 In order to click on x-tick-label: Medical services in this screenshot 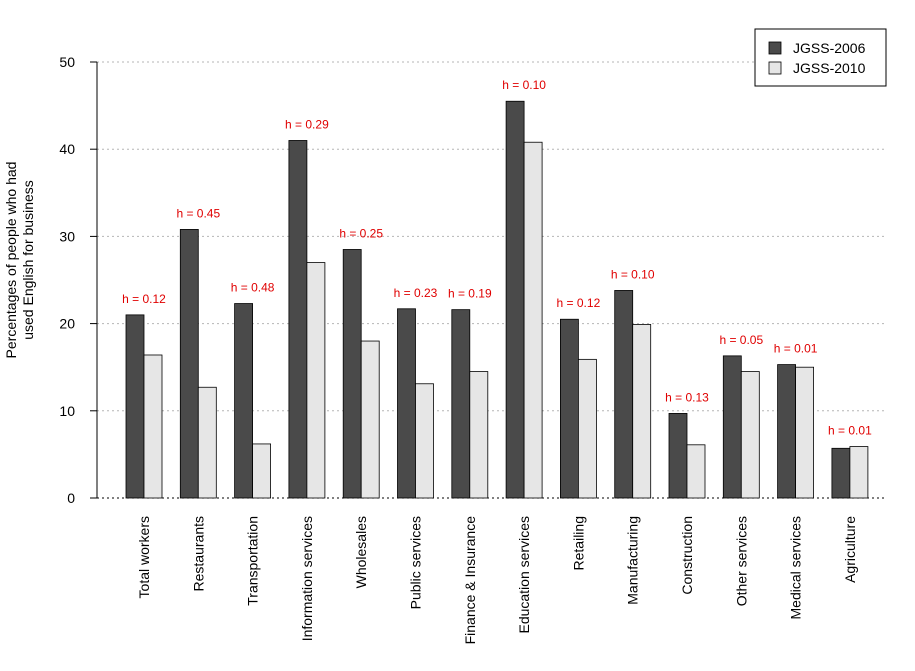, I will do `click(796, 567)`.